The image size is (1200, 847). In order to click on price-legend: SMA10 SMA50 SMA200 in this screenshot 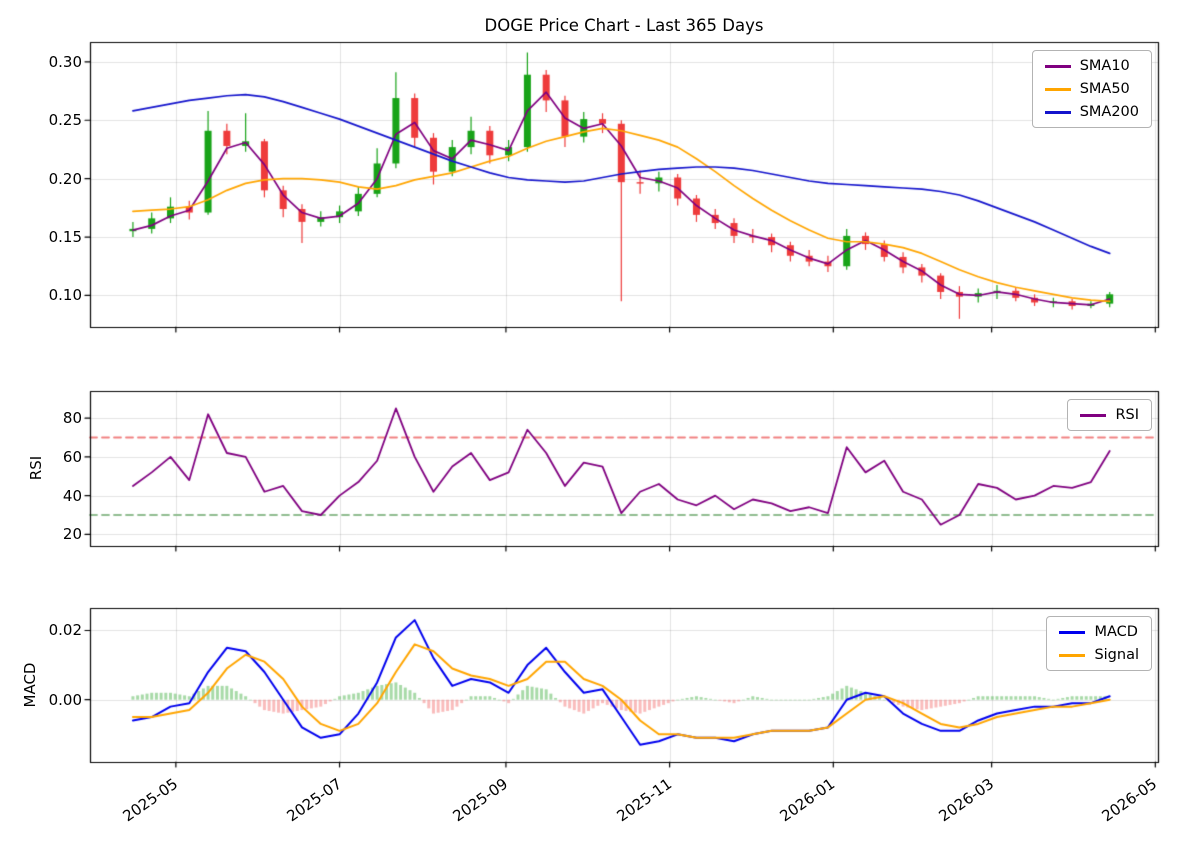, I will do `click(1091, 89)`.